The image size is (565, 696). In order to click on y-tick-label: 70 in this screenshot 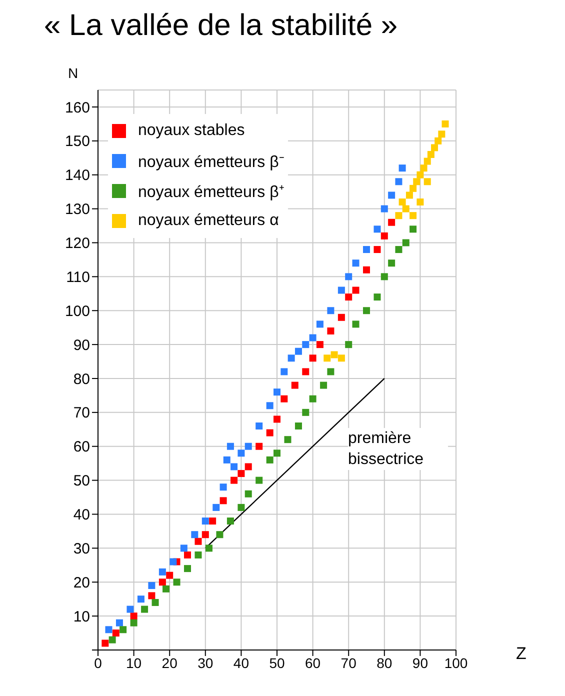, I will do `click(81, 413)`.